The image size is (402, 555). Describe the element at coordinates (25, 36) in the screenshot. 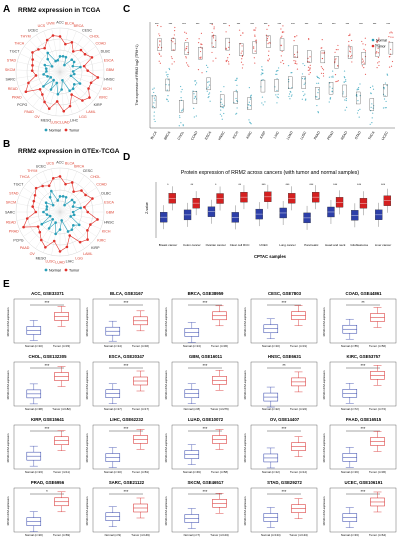

I see `radar-axis-label: THYM` at that location.